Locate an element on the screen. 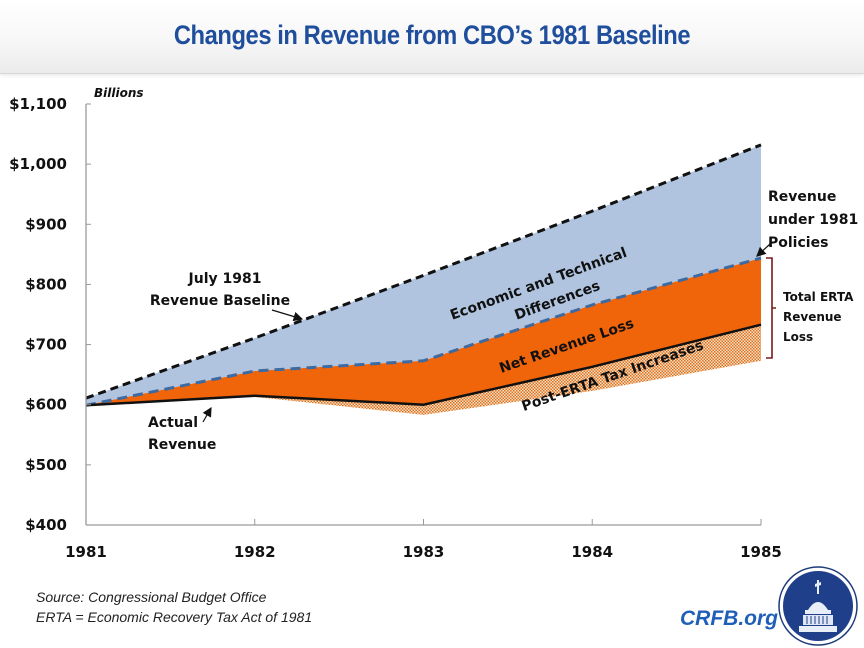 The height and width of the screenshot is (648, 864). x-tick-label: 1983 is located at coordinates (424, 552).